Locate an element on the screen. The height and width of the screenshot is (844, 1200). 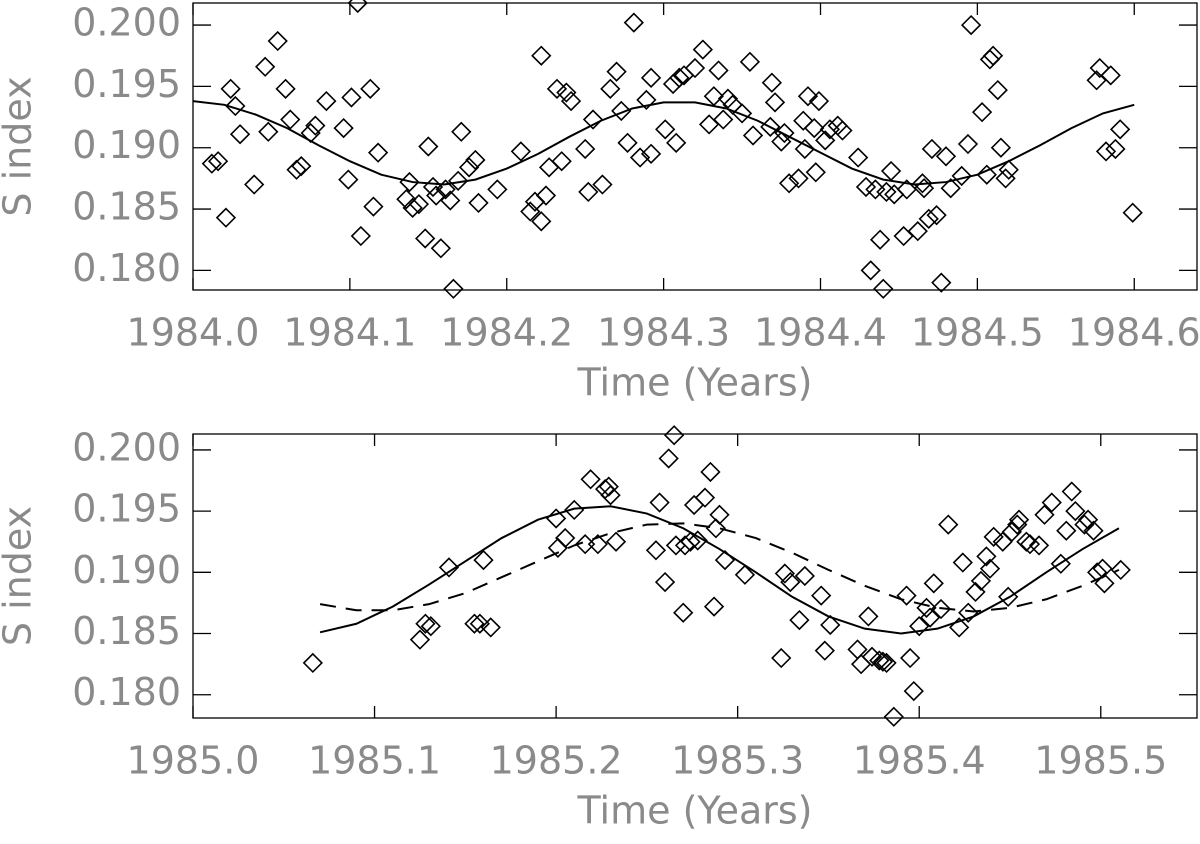
x-tick-label: 1985.2 is located at coordinates (556, 761).